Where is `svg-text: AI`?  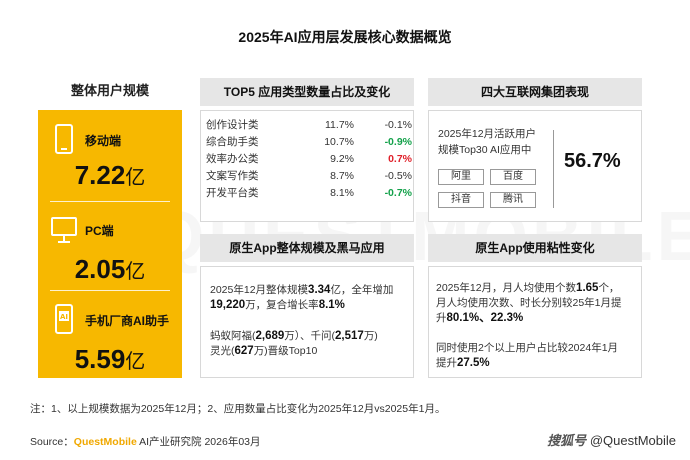 svg-text: AI is located at coordinates (64, 317).